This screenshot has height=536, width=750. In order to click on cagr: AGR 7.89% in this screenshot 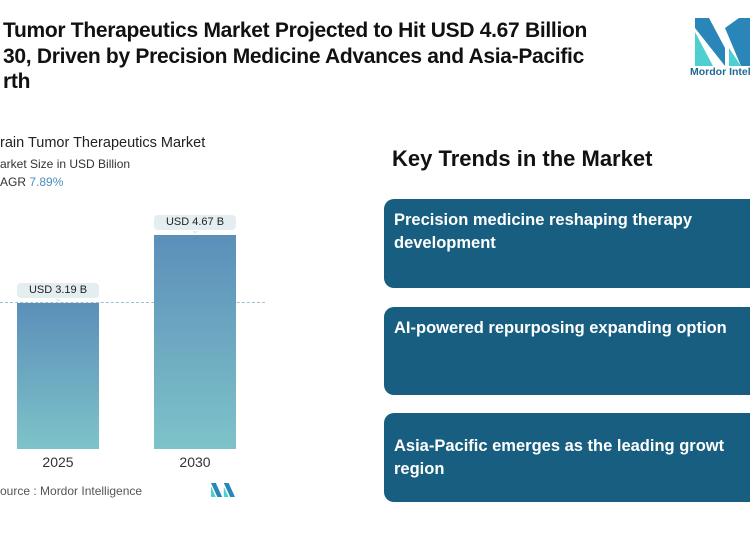, I will do `click(31, 182)`.